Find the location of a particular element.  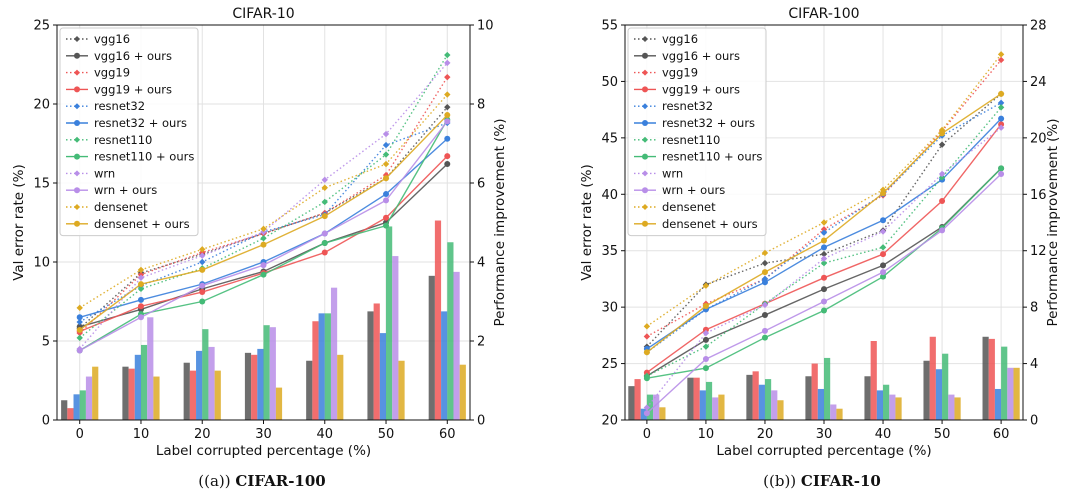

x-tick-label: 40 is located at coordinates (324, 434).